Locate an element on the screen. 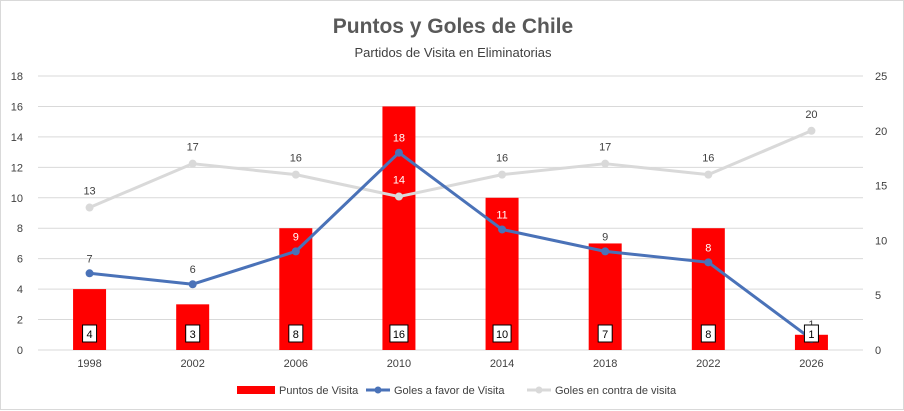 The image size is (904, 411). point-goles-favor-2006 is located at coordinates (295, 251).